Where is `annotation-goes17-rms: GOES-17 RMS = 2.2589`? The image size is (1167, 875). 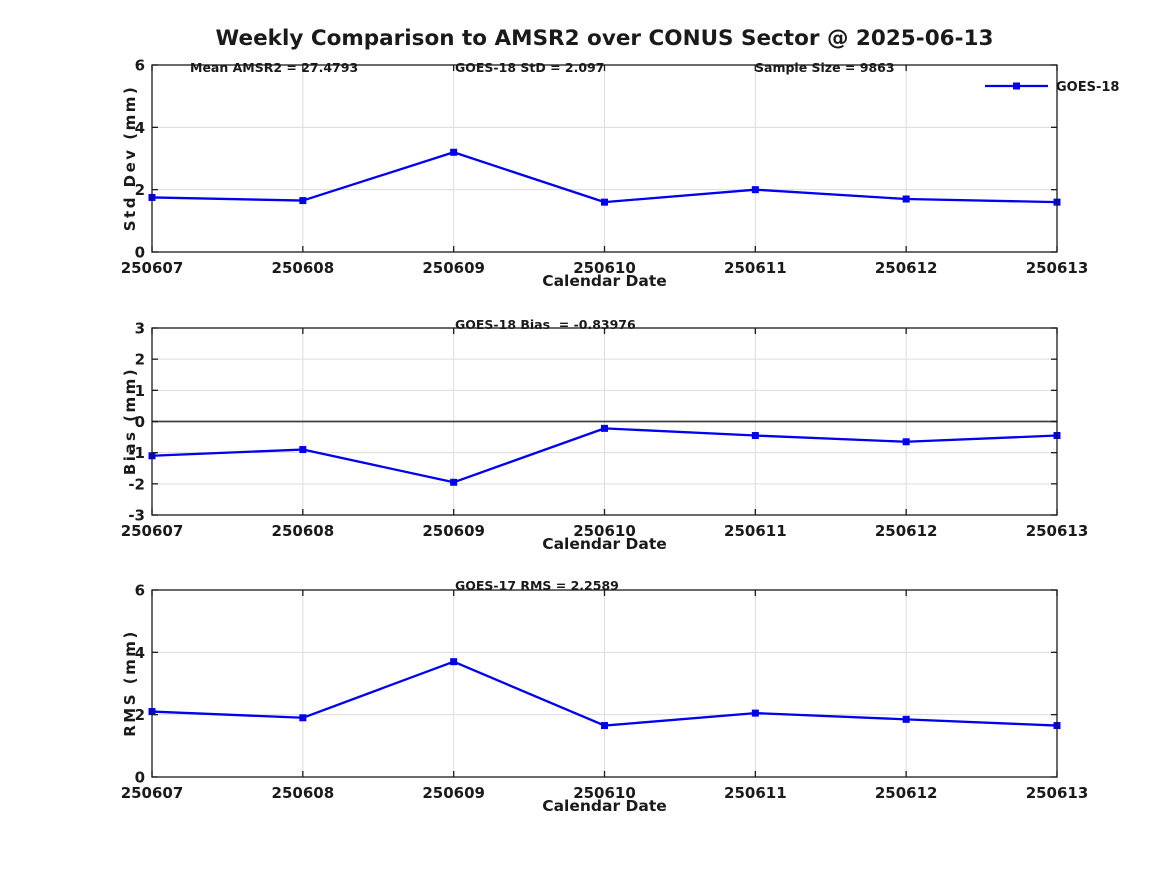
annotation-goes17-rms: GOES-17 RMS = 2.2589 is located at coordinates (537, 585).